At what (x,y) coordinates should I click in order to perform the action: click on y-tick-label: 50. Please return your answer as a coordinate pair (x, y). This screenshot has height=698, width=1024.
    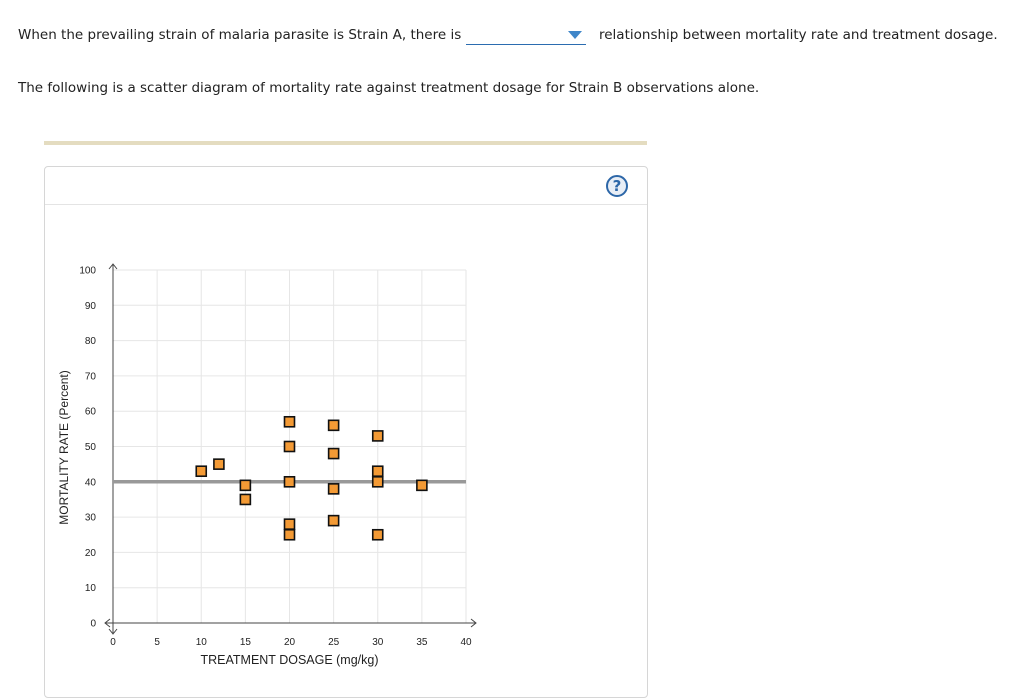
    Looking at the image, I should click on (91, 447).